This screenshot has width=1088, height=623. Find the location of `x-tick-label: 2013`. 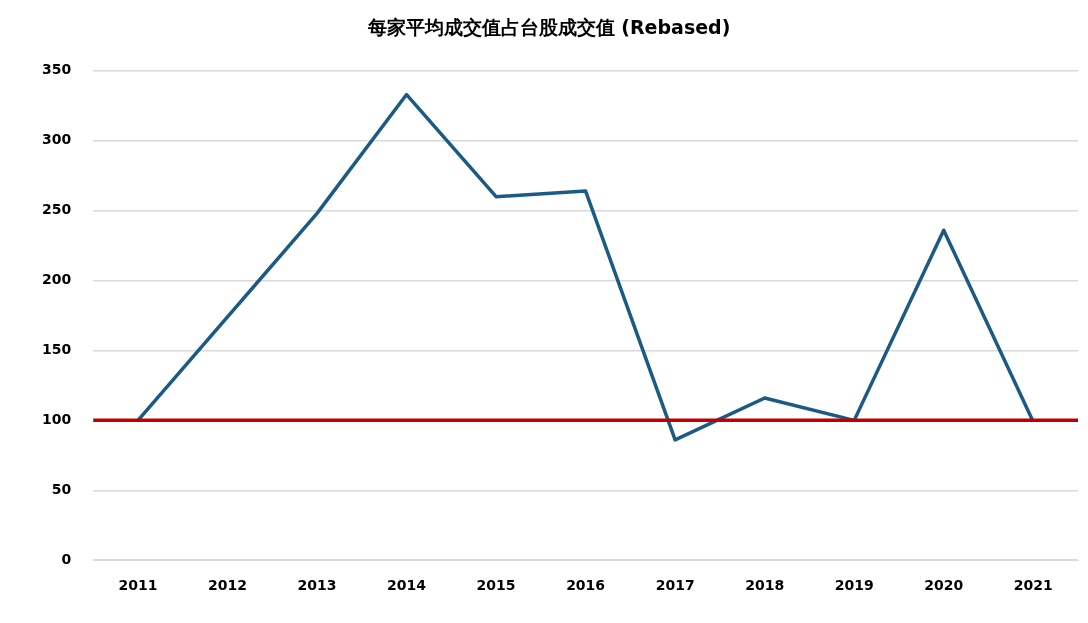

x-tick-label: 2013 is located at coordinates (317, 585).